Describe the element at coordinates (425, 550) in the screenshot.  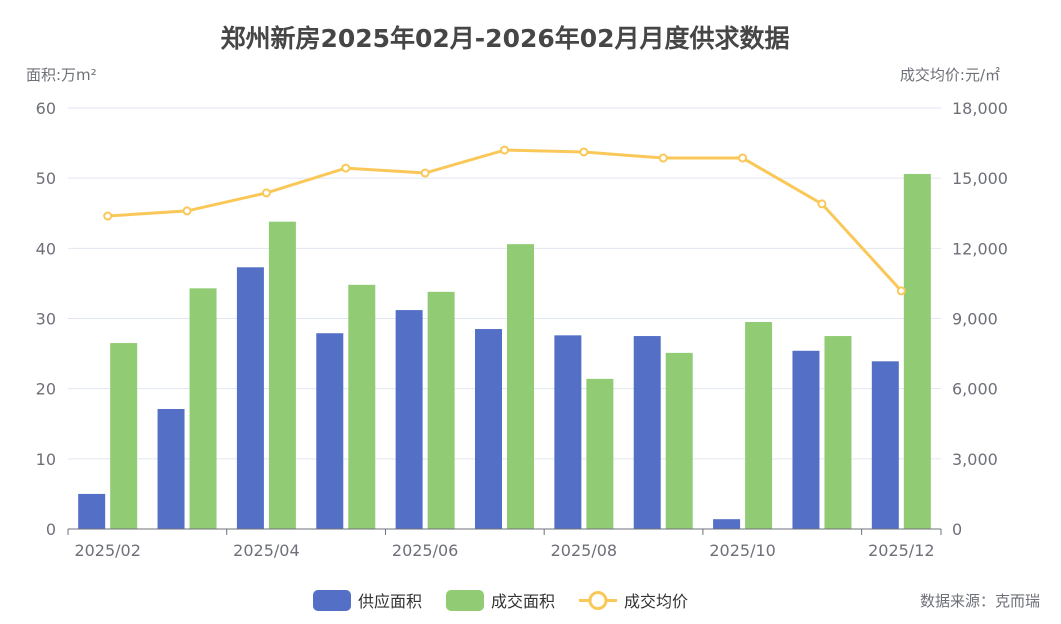
I see `x-tick-label: 2025/06` at that location.